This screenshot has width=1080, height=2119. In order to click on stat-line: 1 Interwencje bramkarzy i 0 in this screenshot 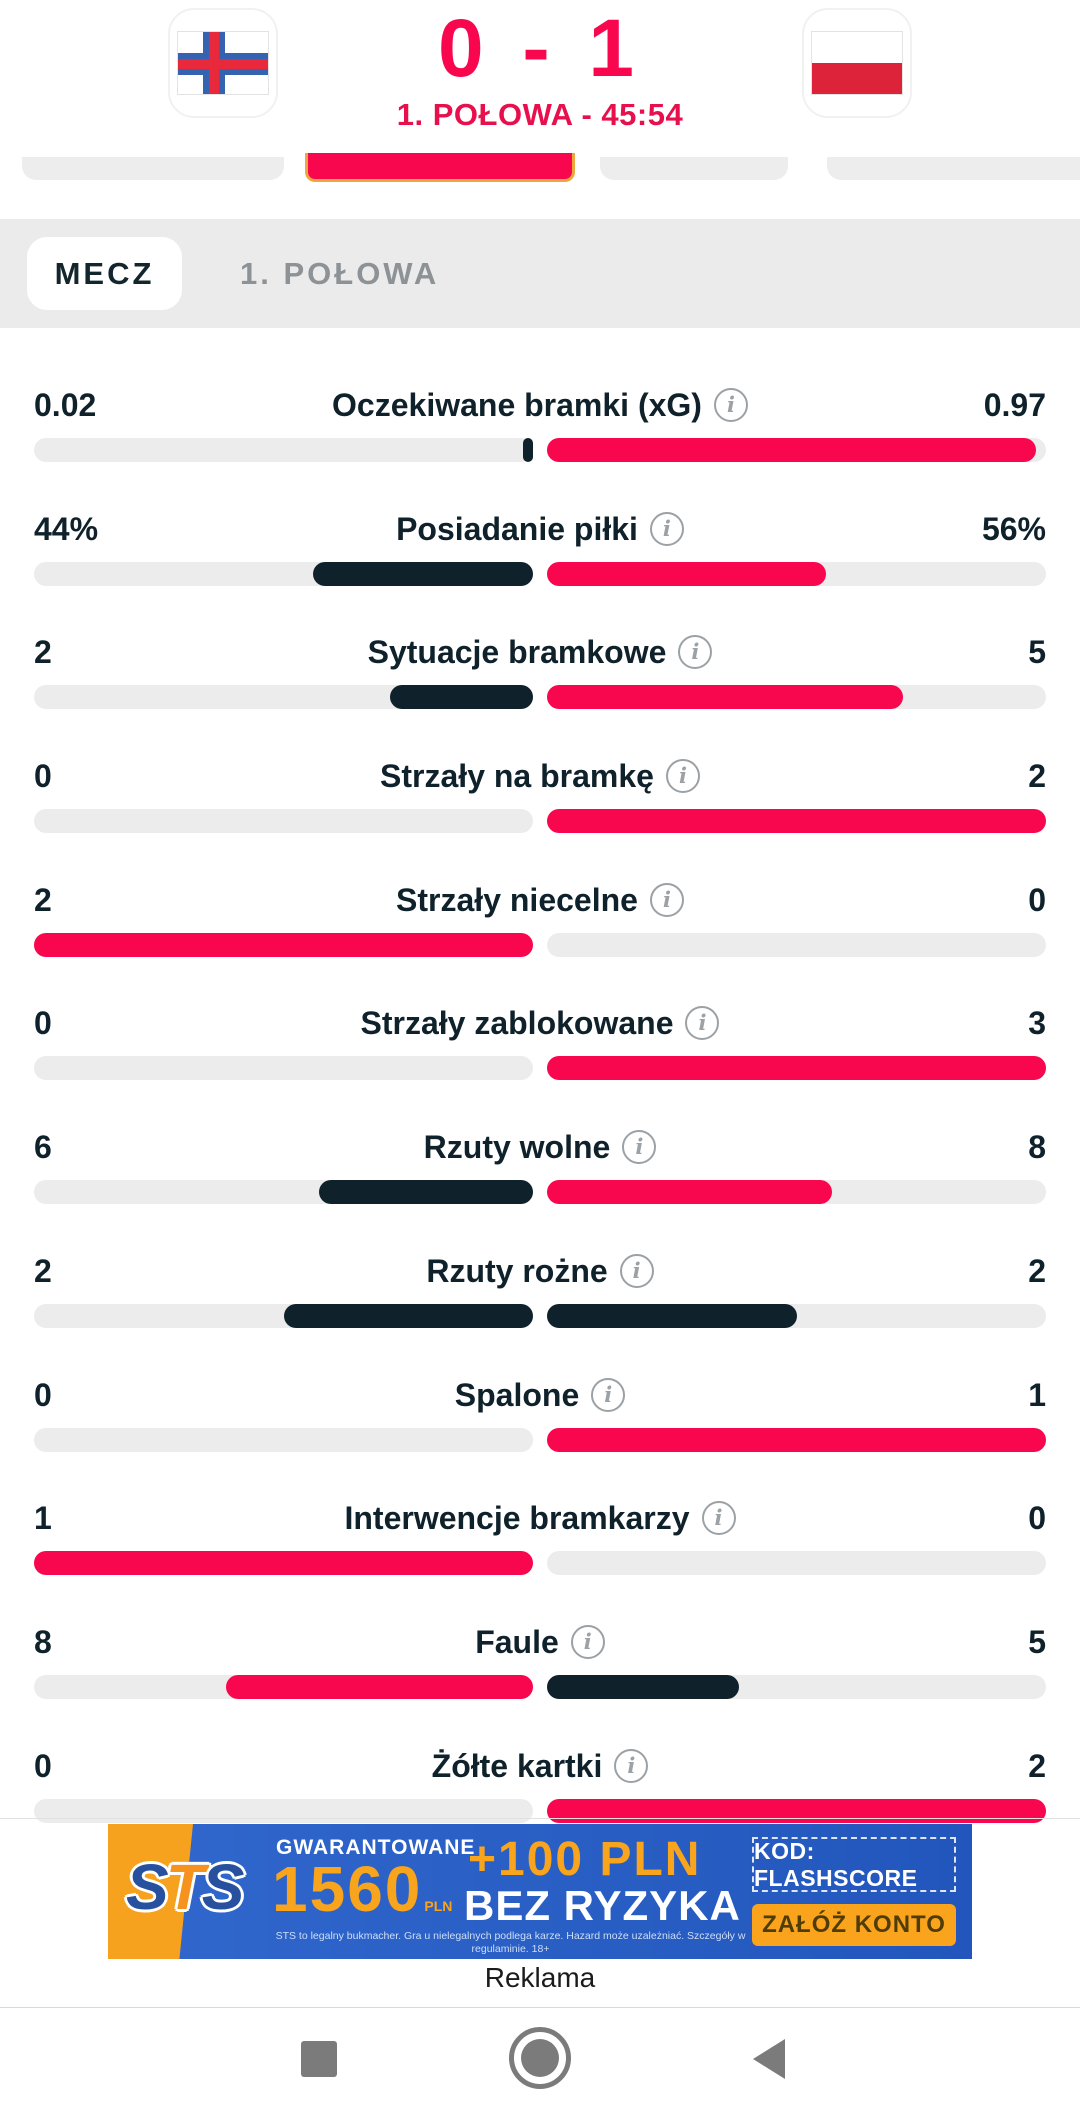, I will do `click(540, 1518)`.